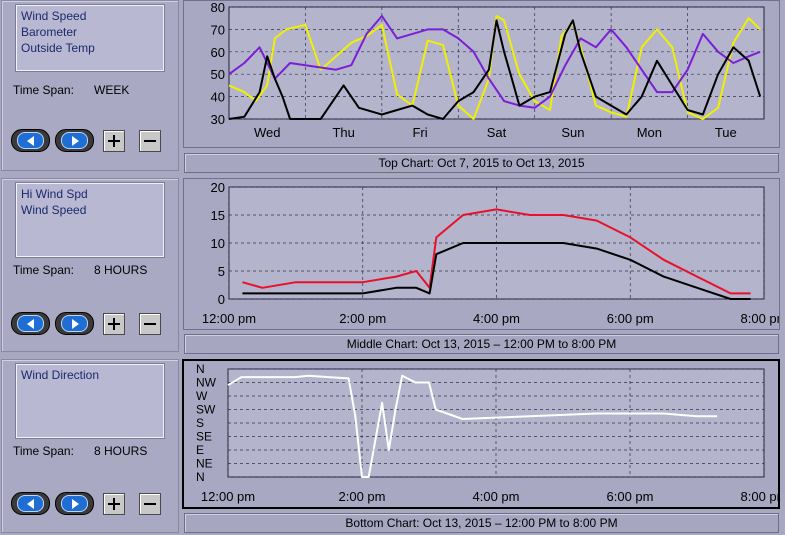 This screenshot has width=785, height=535. I want to click on y-tick-label: E, so click(200, 450).